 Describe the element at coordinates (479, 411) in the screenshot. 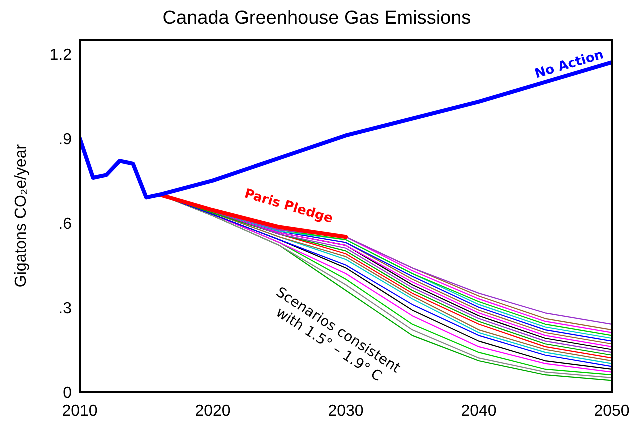

I see `x-tick-label: 2040` at that location.